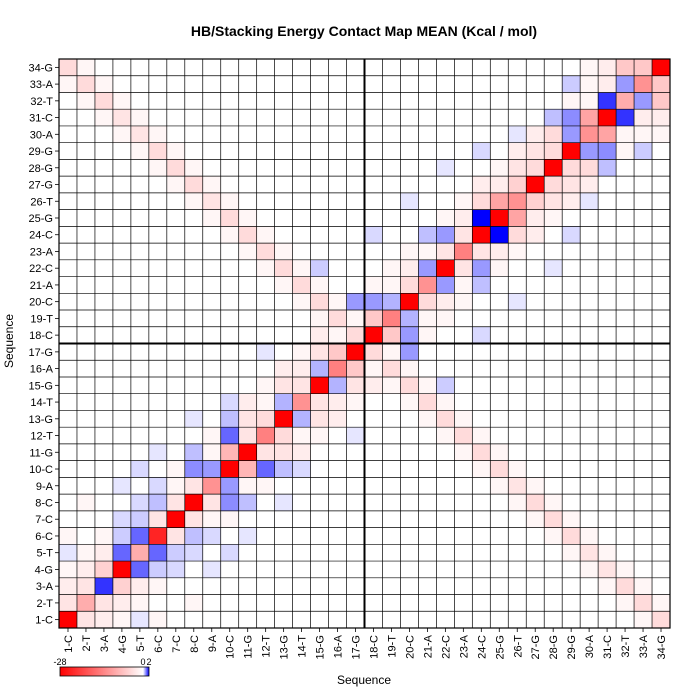 This screenshot has height=700, width=700. What do you see at coordinates (59, 662) in the screenshot?
I see `colorbar-tick-label: -28` at bounding box center [59, 662].